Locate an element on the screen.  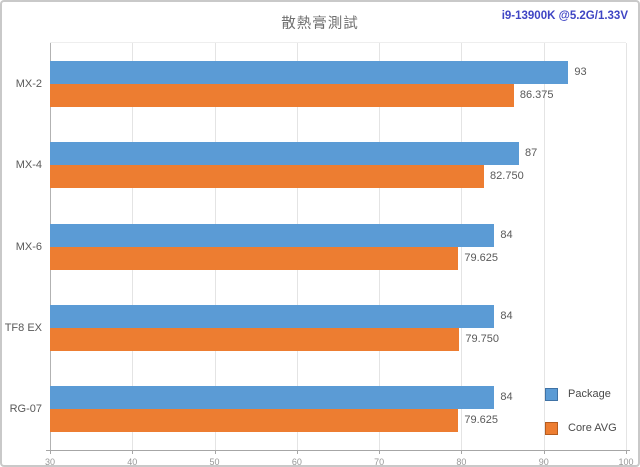
x-axis-tick-label: 70 is located at coordinates (379, 462).